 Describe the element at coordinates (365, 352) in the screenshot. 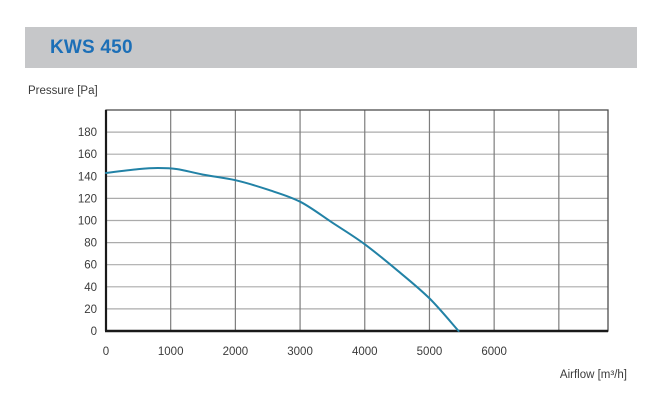

I see `x-tick-label: 4000` at that location.